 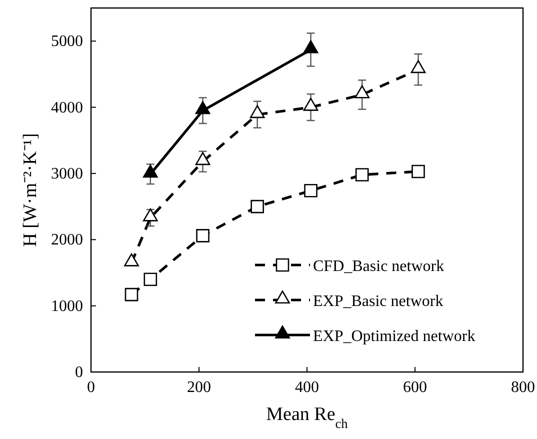 I want to click on y-axis-title: H [W·m⁻²·K⁻¹], so click(x=30, y=190).